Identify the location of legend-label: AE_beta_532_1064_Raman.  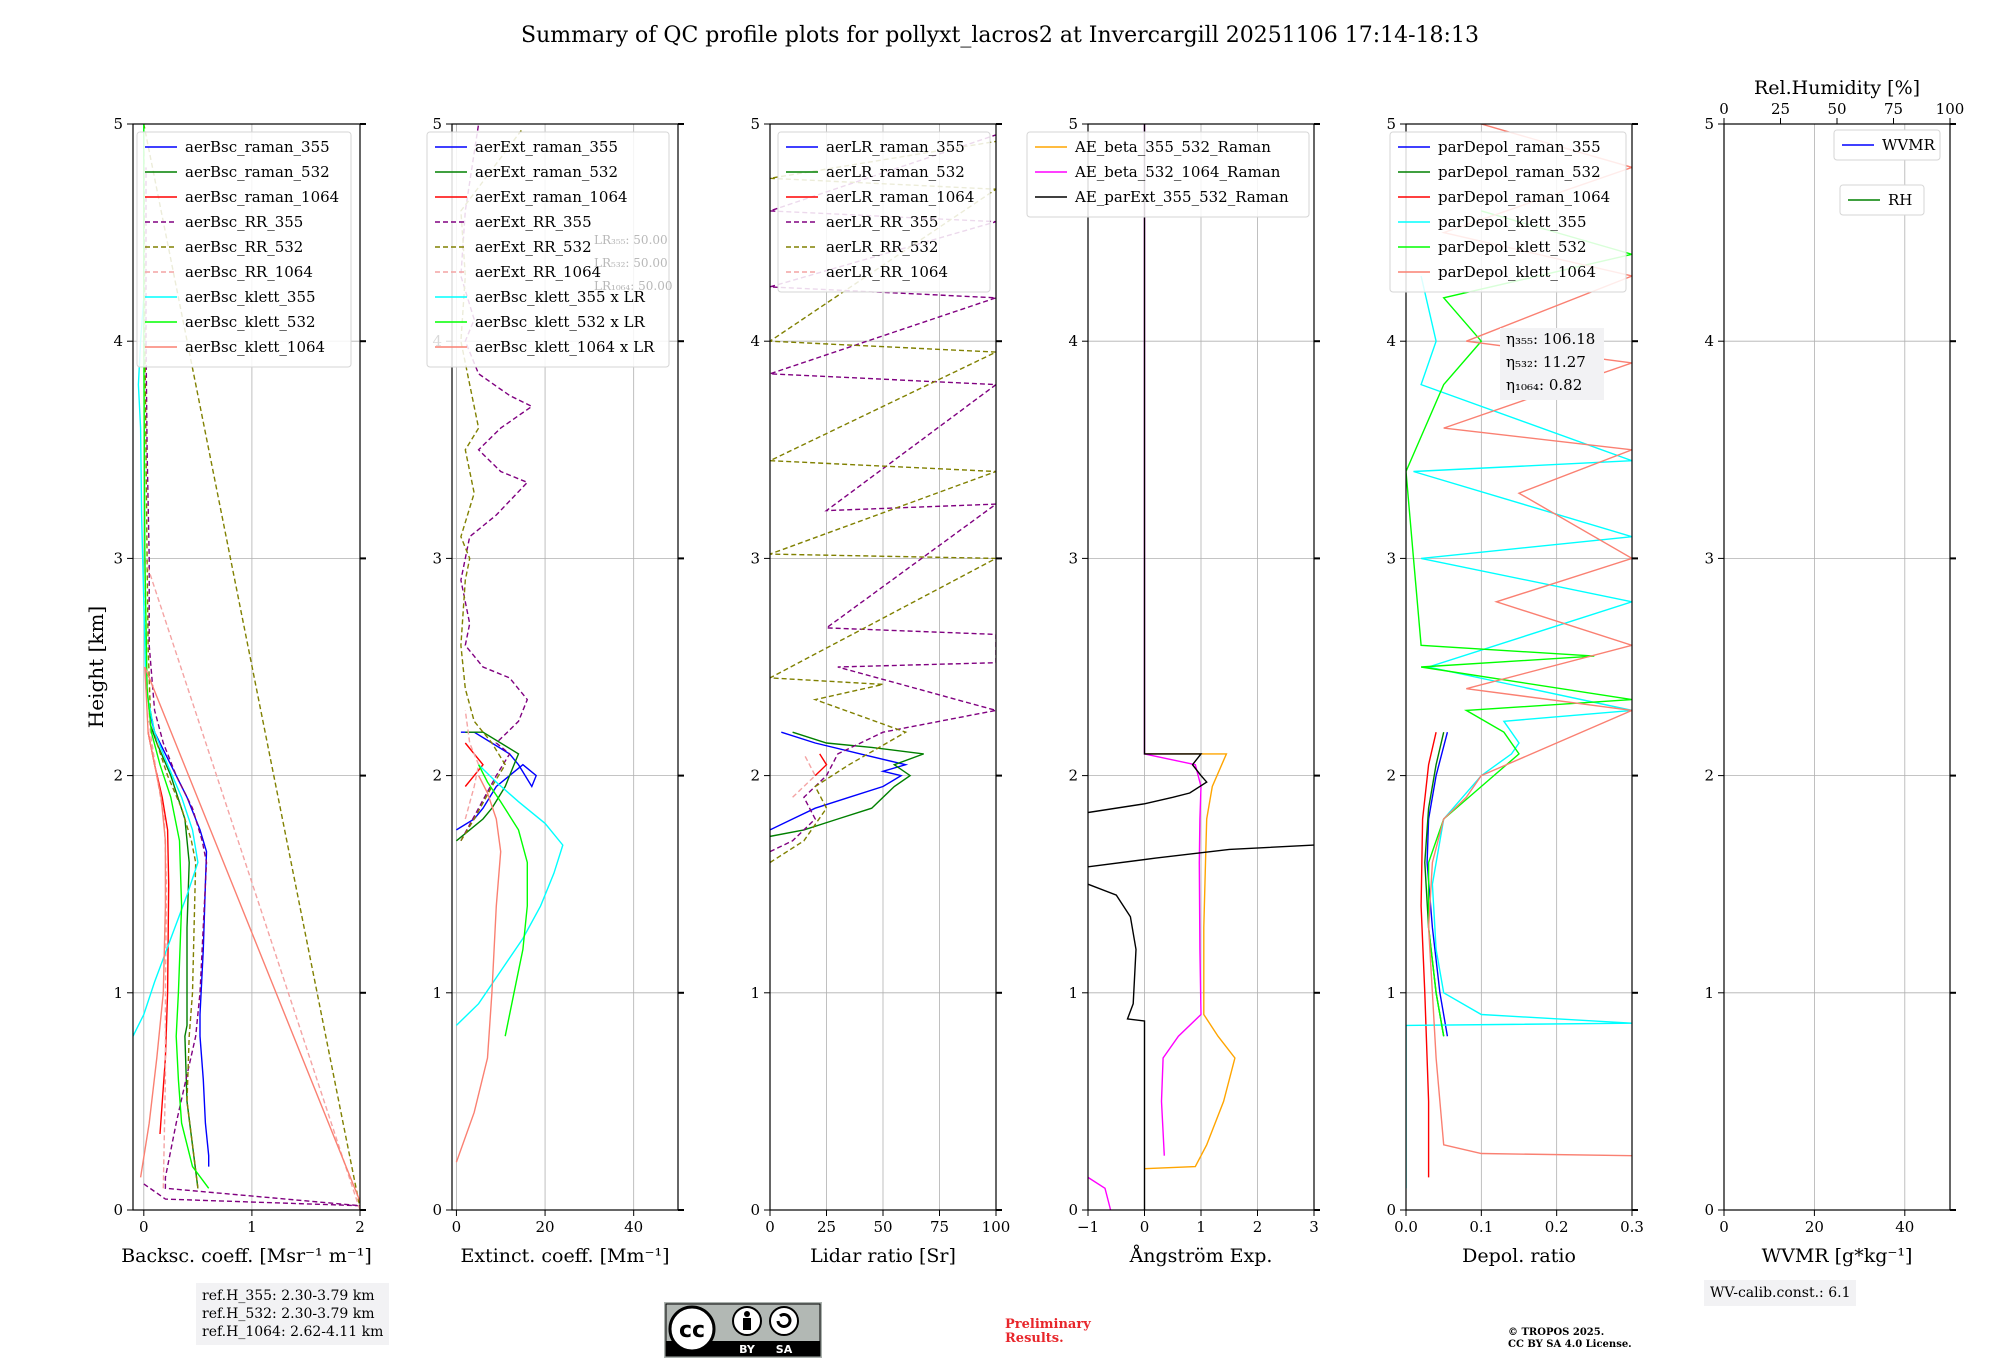
(1177, 172).